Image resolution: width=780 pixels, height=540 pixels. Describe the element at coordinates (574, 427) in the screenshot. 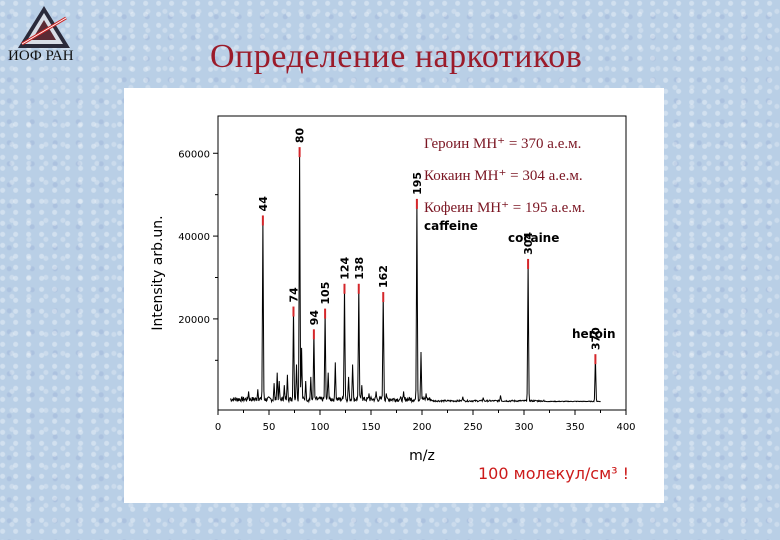

I see `x-tick-label: 350` at that location.